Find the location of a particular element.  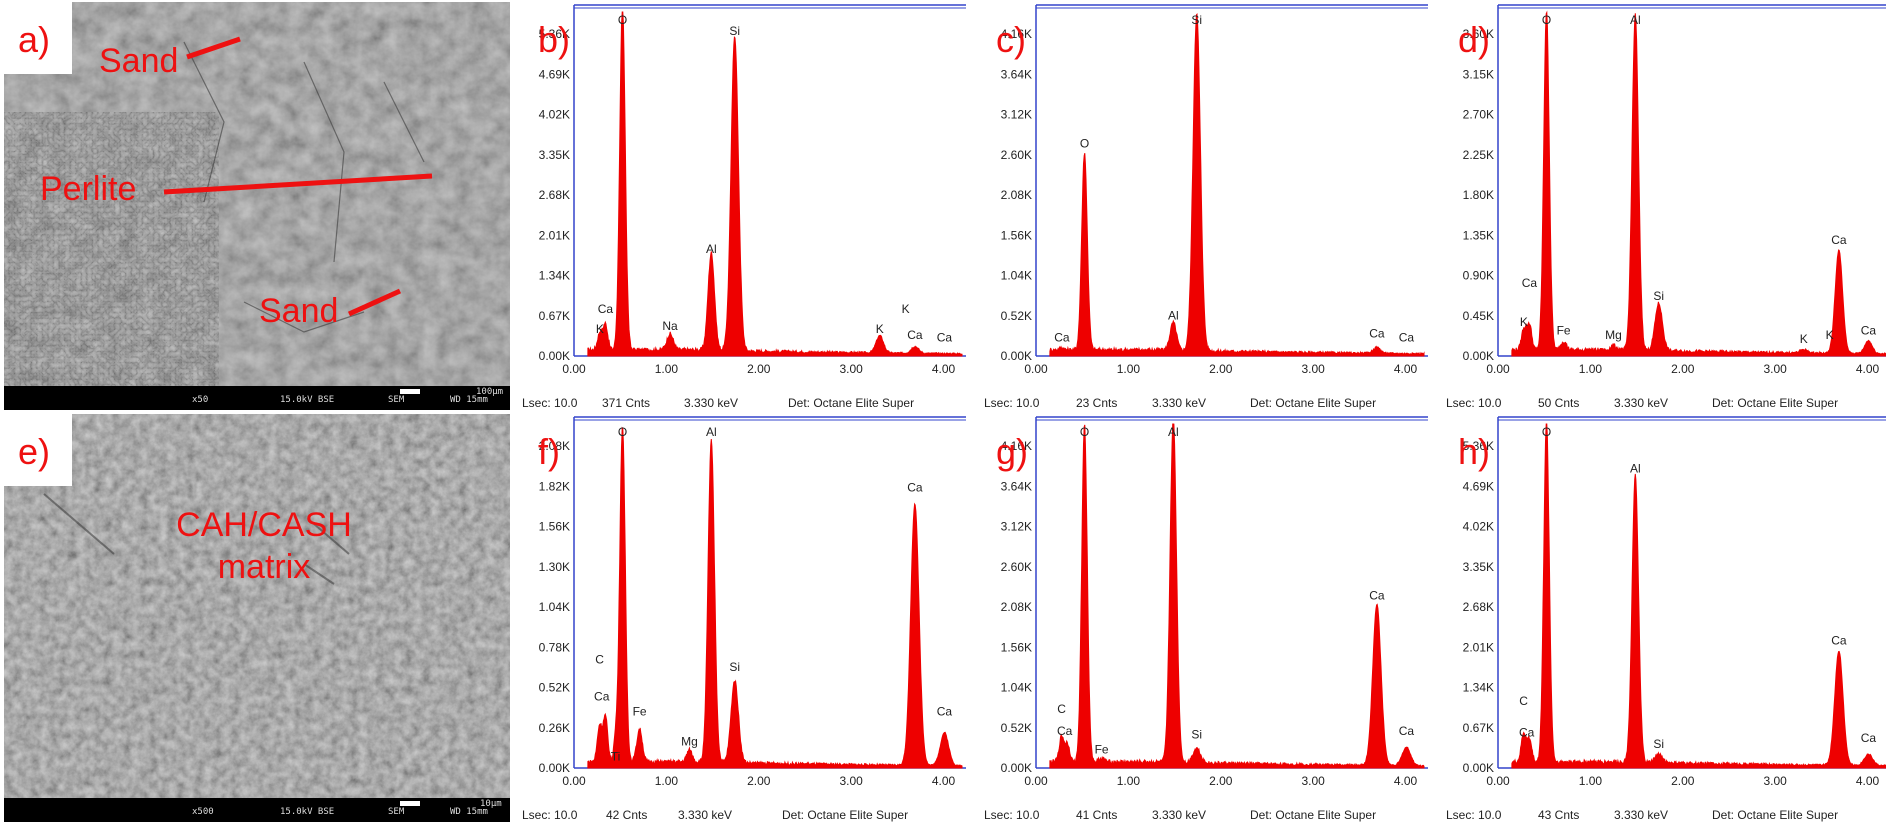

peak-label: Ti is located at coordinates (616, 757).